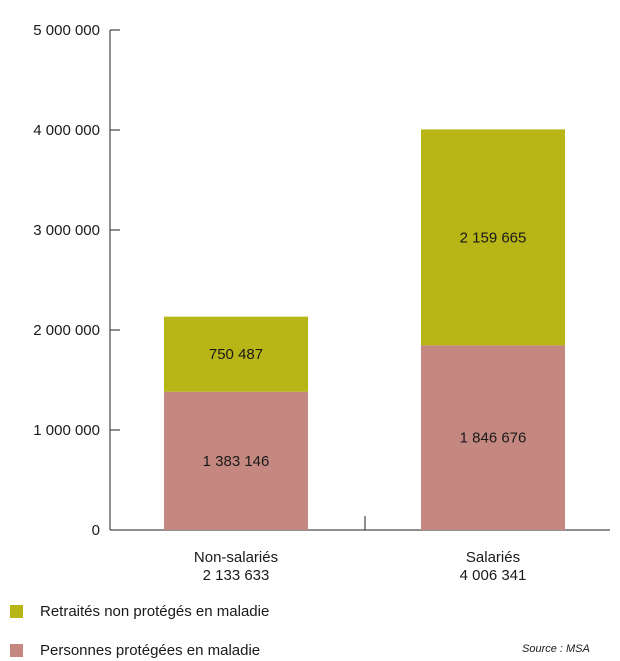 This screenshot has height=661, width=620. Describe the element at coordinates (66, 330) in the screenshot. I see `y-tick-label-2: 2 000 000` at that location.